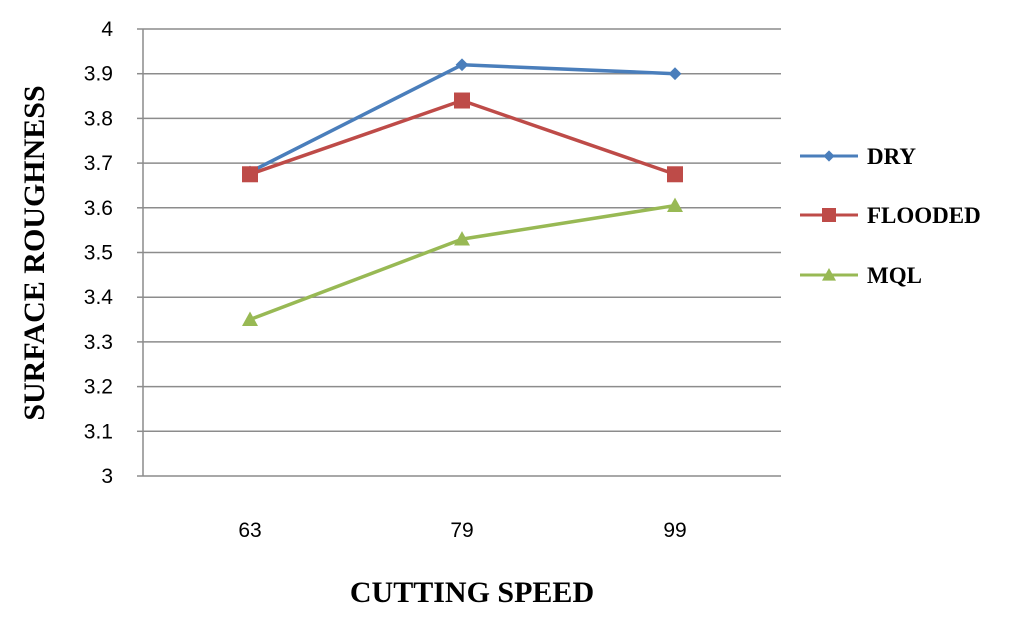 The width and height of the screenshot is (1020, 621). What do you see at coordinates (98, 208) in the screenshot?
I see `y-tick-label: 3.6` at bounding box center [98, 208].